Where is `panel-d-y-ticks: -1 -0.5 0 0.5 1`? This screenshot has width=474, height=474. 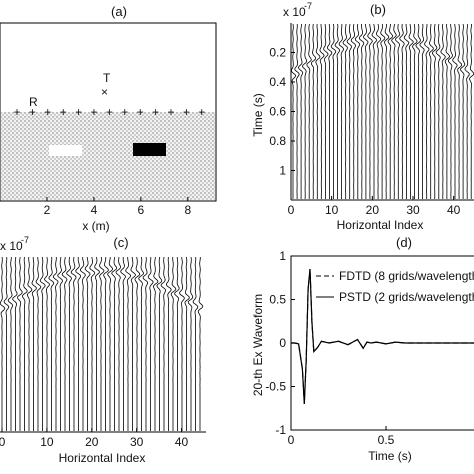 panel-d-y-ticks: -1 -0.5 0 0.5 1 is located at coordinates (280, 343).